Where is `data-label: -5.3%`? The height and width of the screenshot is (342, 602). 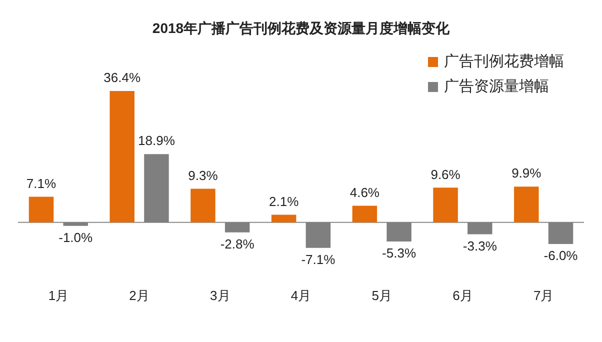
data-label: -5.3% is located at coordinates (399, 253).